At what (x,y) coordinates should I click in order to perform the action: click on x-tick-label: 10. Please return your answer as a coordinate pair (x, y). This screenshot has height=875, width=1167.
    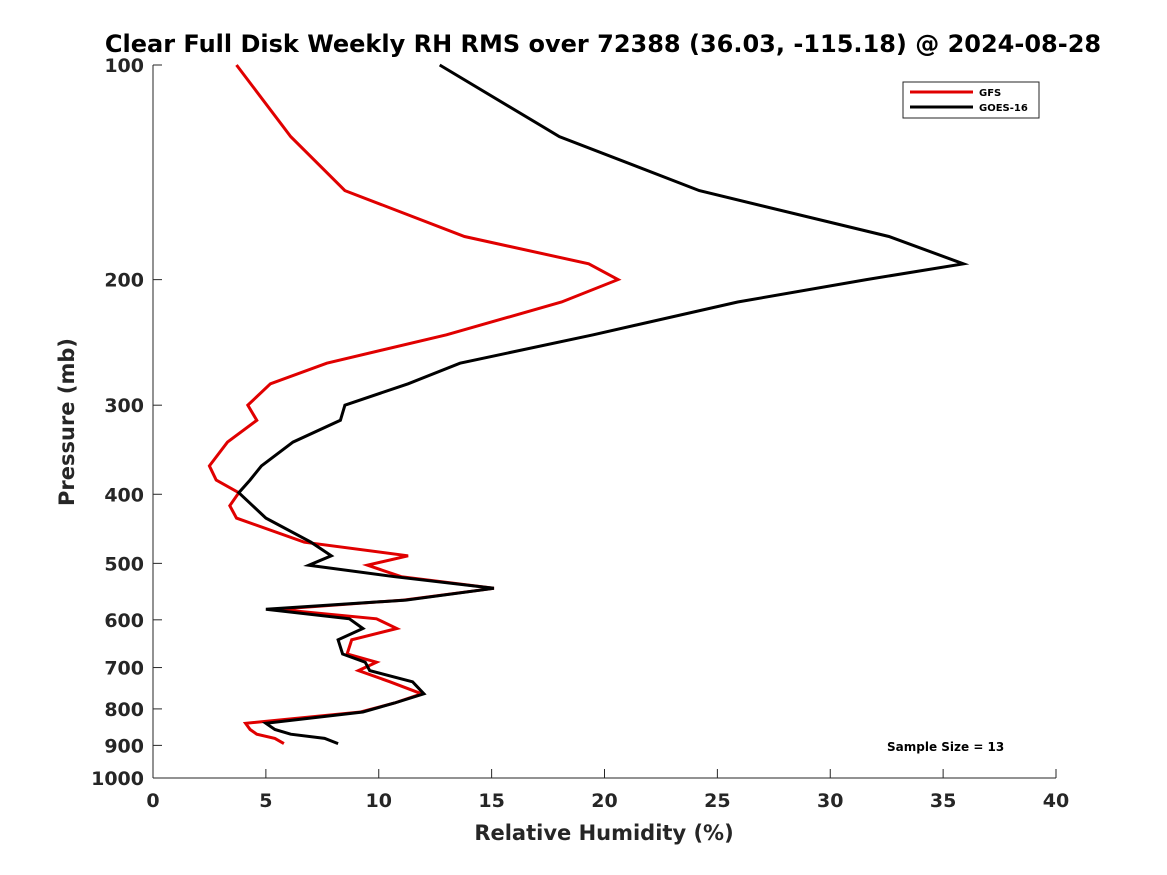
    Looking at the image, I should click on (379, 801).